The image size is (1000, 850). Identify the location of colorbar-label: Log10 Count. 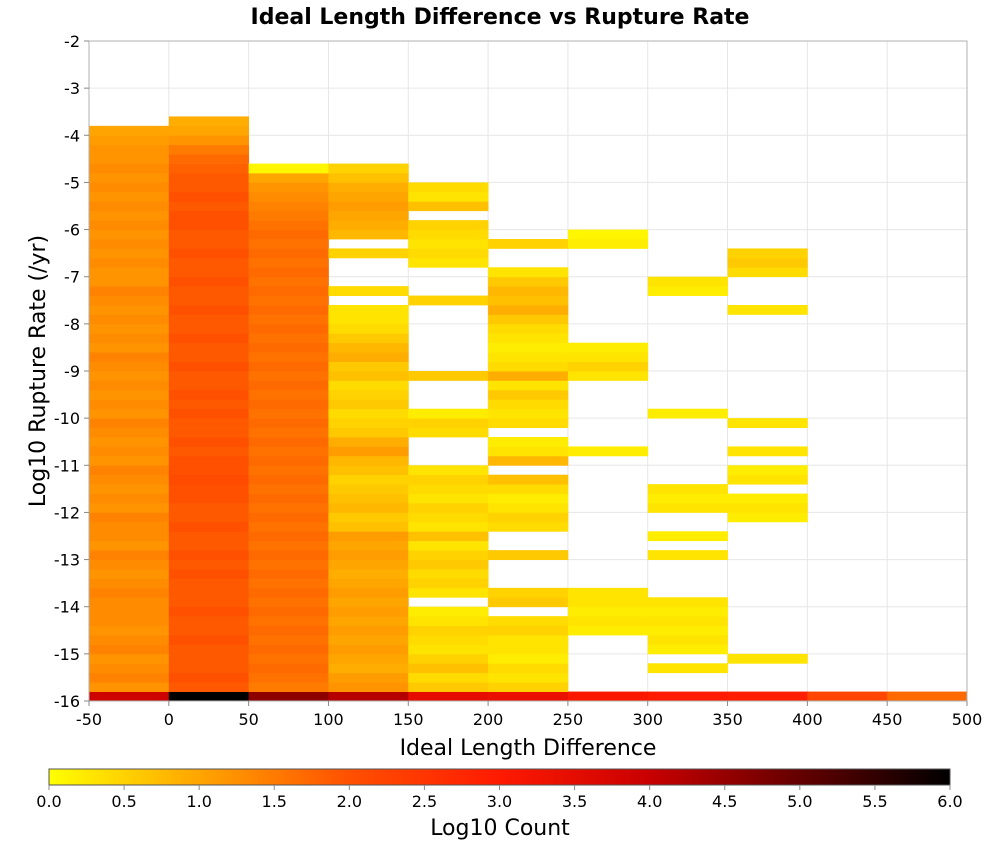
(500, 828).